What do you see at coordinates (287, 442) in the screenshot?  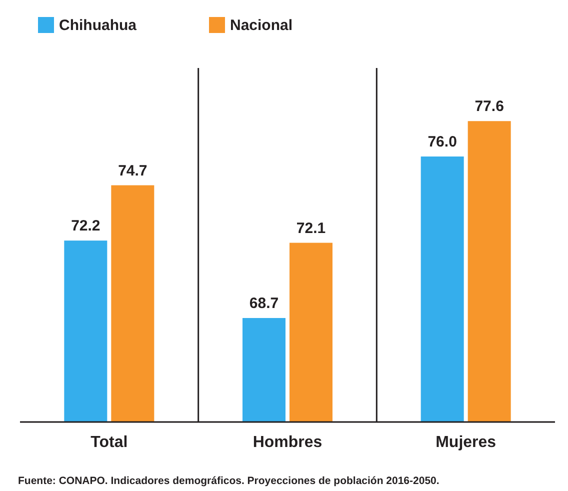 I see `x-tick-label: Hombres` at bounding box center [287, 442].